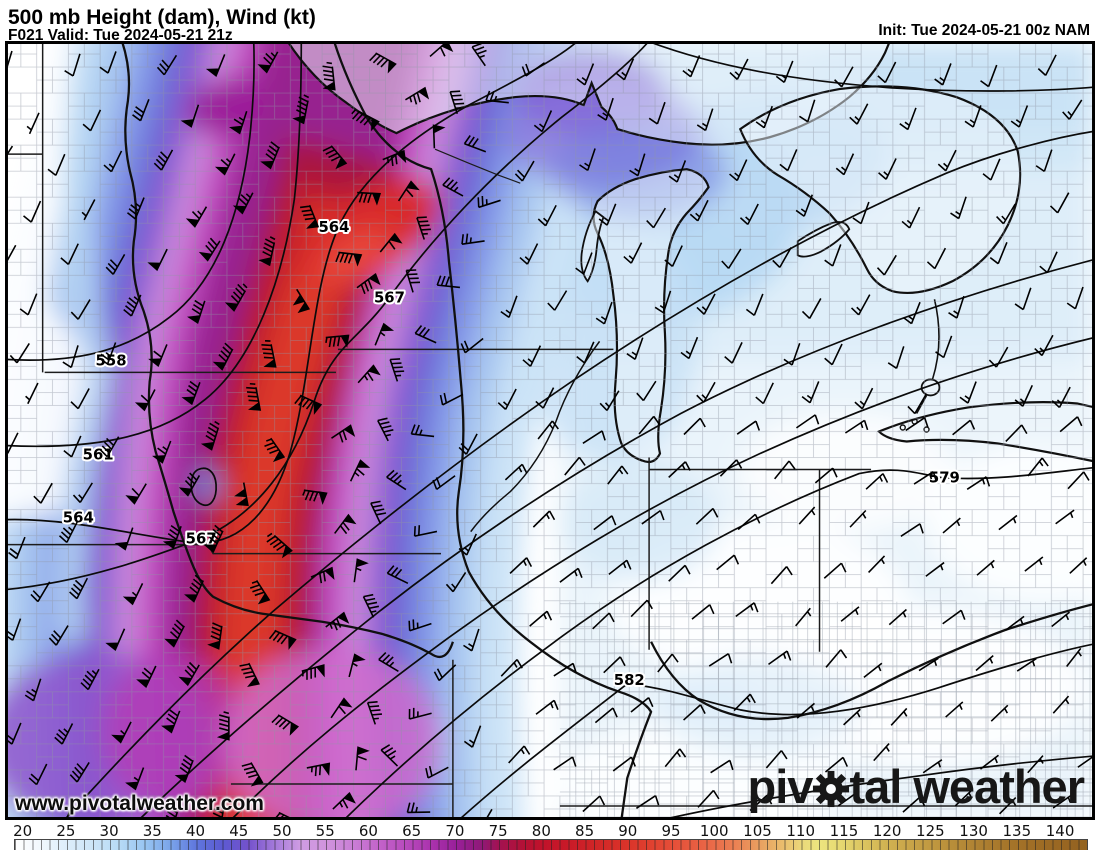 The image size is (1100, 850). Describe the element at coordinates (498, 831) in the screenshot. I see `colorbar-tick: 75` at that location.